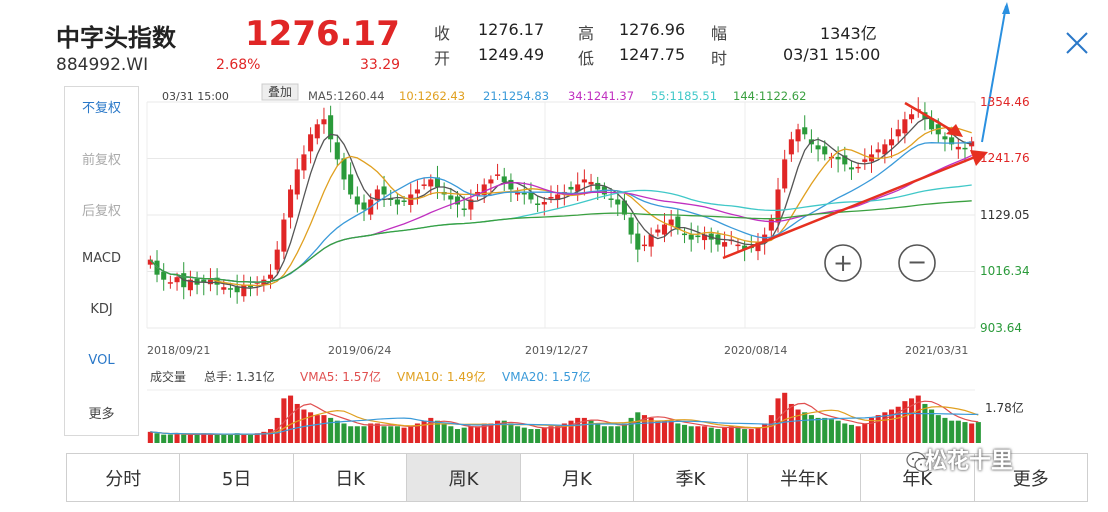 This screenshot has width=1108, height=512. Describe the element at coordinates (1077, 43) in the screenshot. I see `close-icon` at that location.